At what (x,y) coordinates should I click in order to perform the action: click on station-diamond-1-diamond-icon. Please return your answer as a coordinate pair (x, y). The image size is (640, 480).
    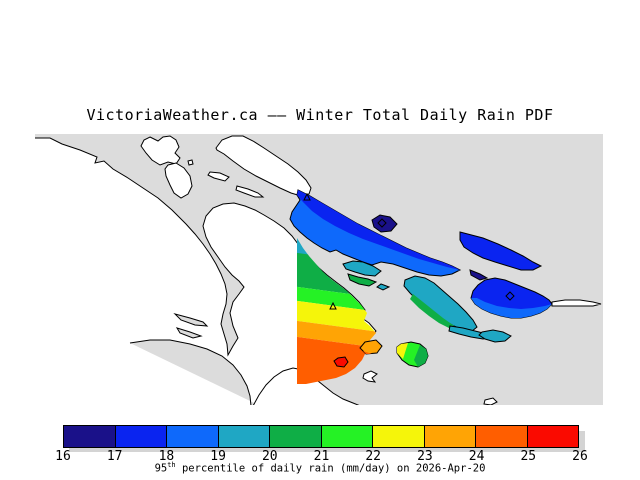
    Looking at the image, I should click on (382, 223).